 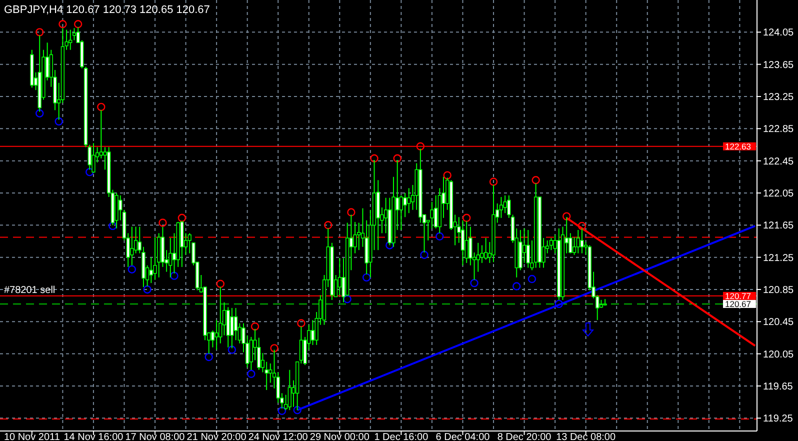 I want to click on x-tick-label: 6 Dec 04:00, so click(x=463, y=436).